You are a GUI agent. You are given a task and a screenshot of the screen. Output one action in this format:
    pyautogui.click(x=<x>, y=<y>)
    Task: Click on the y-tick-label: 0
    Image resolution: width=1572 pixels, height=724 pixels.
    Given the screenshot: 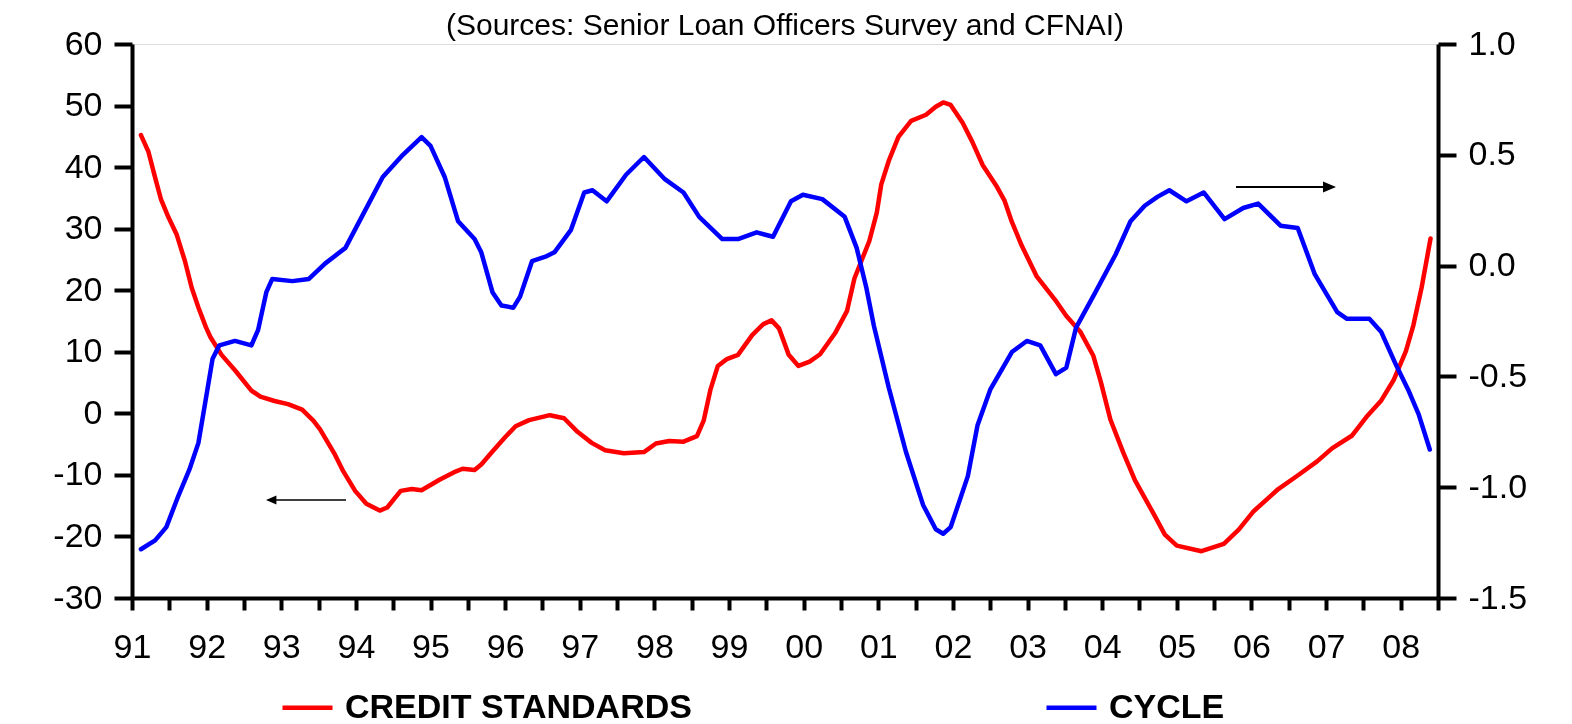 What is the action you would take?
    pyautogui.click(x=93, y=411)
    